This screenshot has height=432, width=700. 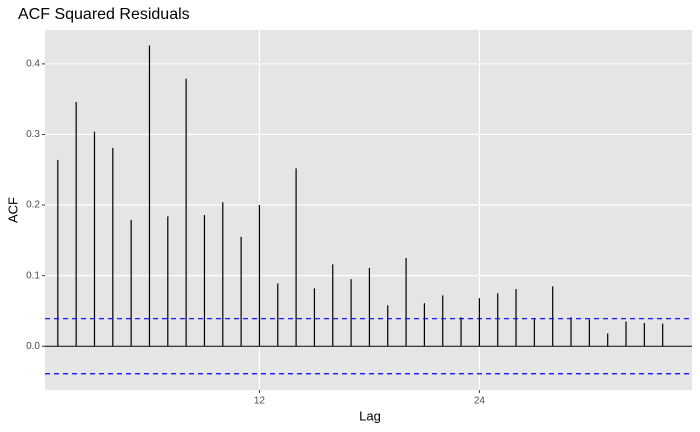 What do you see at coordinates (104, 14) in the screenshot?
I see `chart-title: ACF Squared Residuals` at bounding box center [104, 14].